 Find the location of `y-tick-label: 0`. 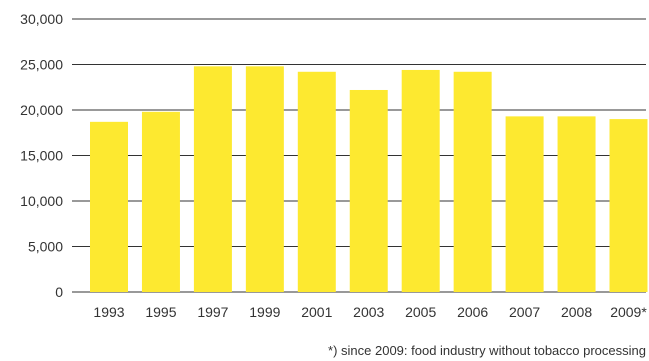

y-tick-label: 0 is located at coordinates (59, 292).